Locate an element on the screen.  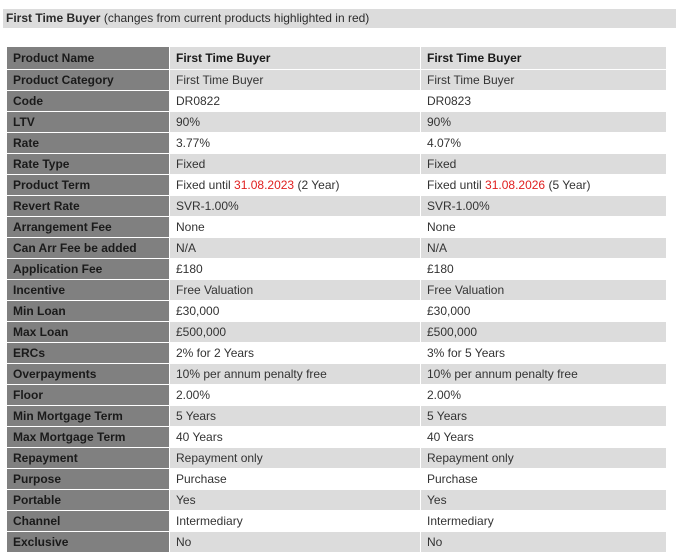
row-label: Max Loan is located at coordinates (88, 332).